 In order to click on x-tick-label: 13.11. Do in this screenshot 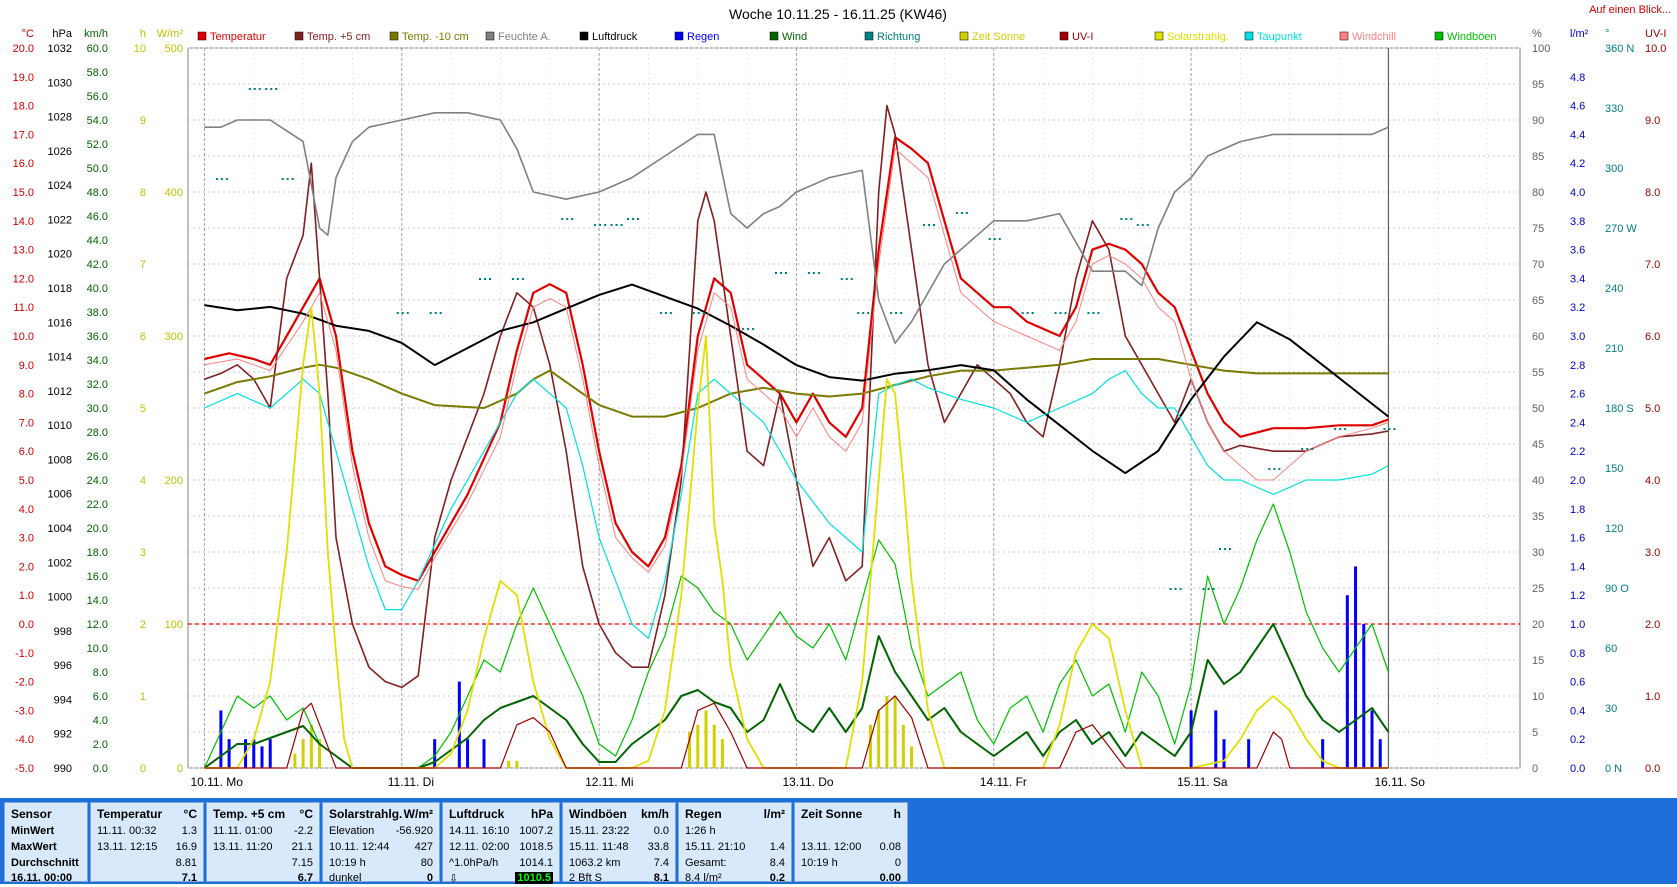, I will do `click(807, 782)`.